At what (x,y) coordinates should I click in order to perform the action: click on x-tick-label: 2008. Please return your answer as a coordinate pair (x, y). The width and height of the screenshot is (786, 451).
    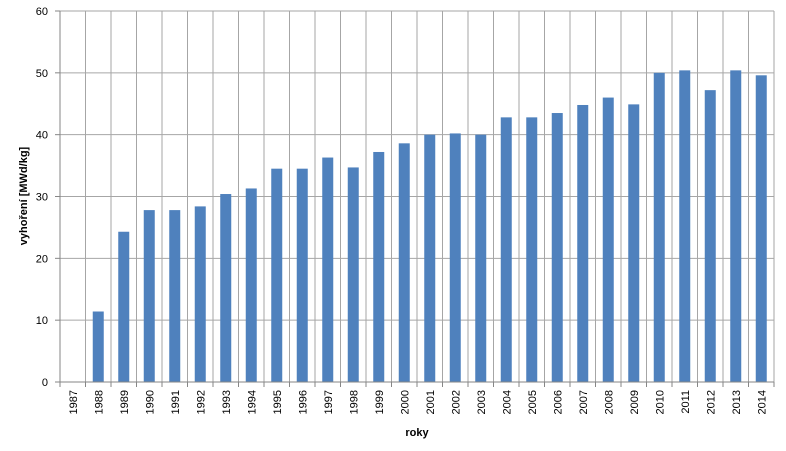
    Looking at the image, I should click on (609, 402).